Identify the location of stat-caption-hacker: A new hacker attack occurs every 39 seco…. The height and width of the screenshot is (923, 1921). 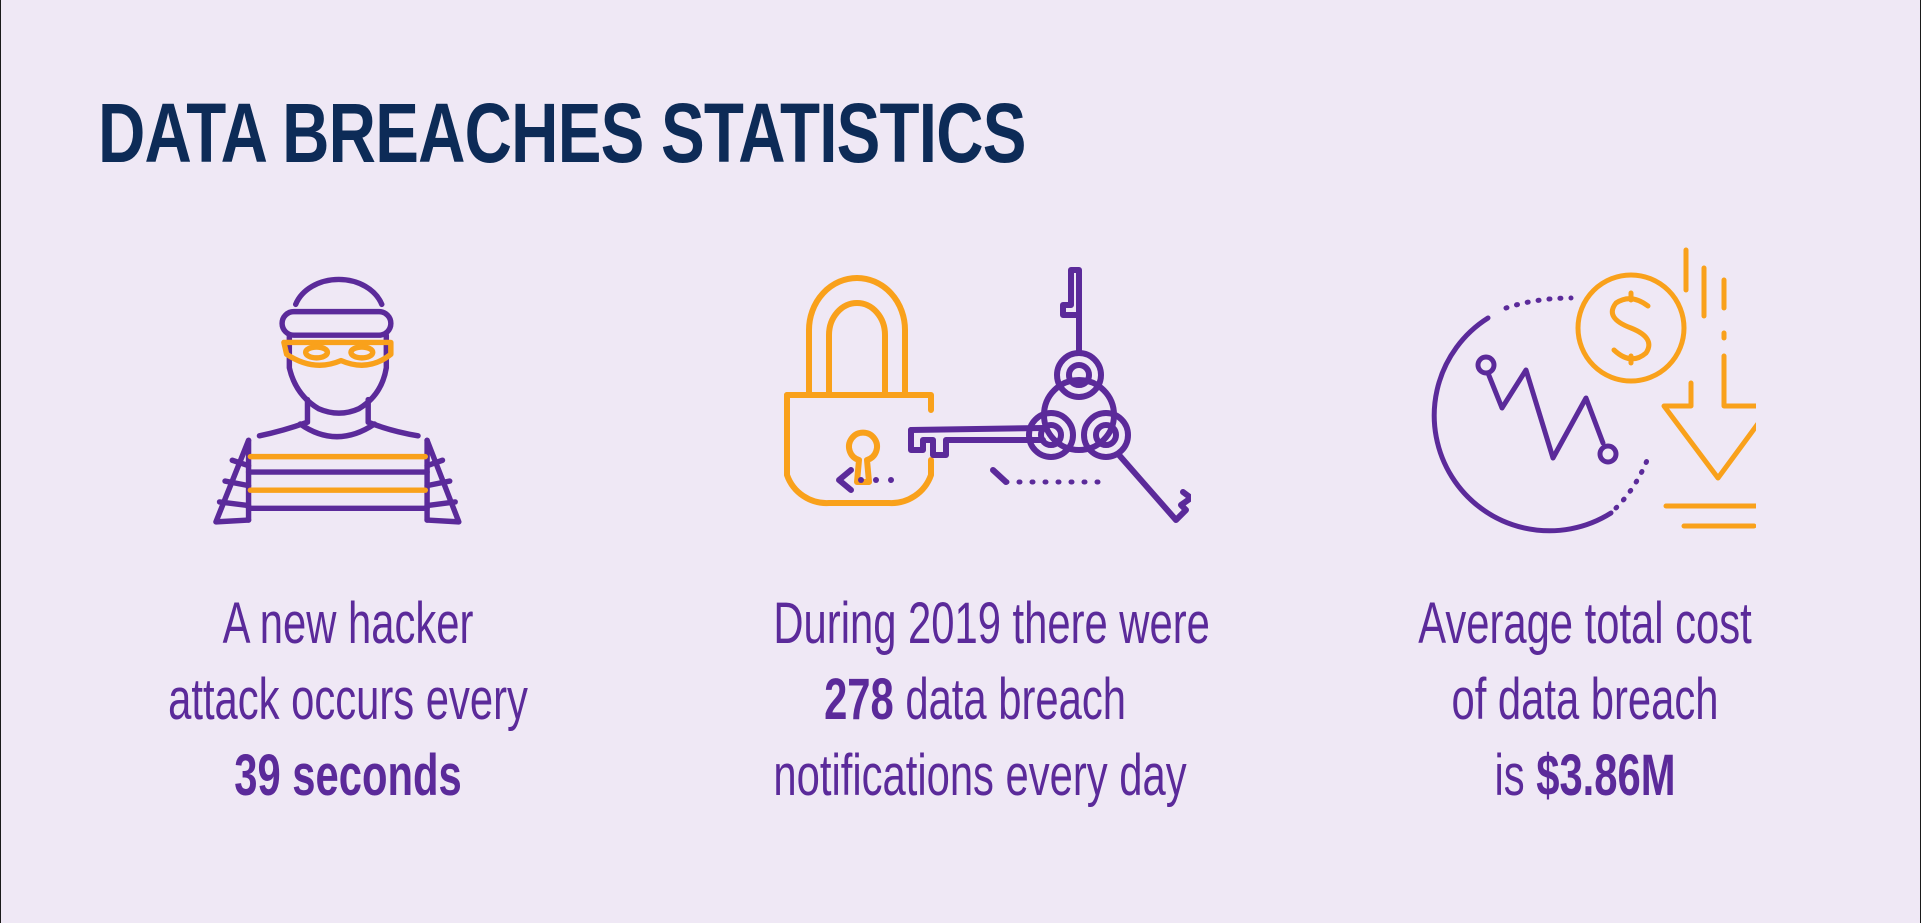
(348, 700).